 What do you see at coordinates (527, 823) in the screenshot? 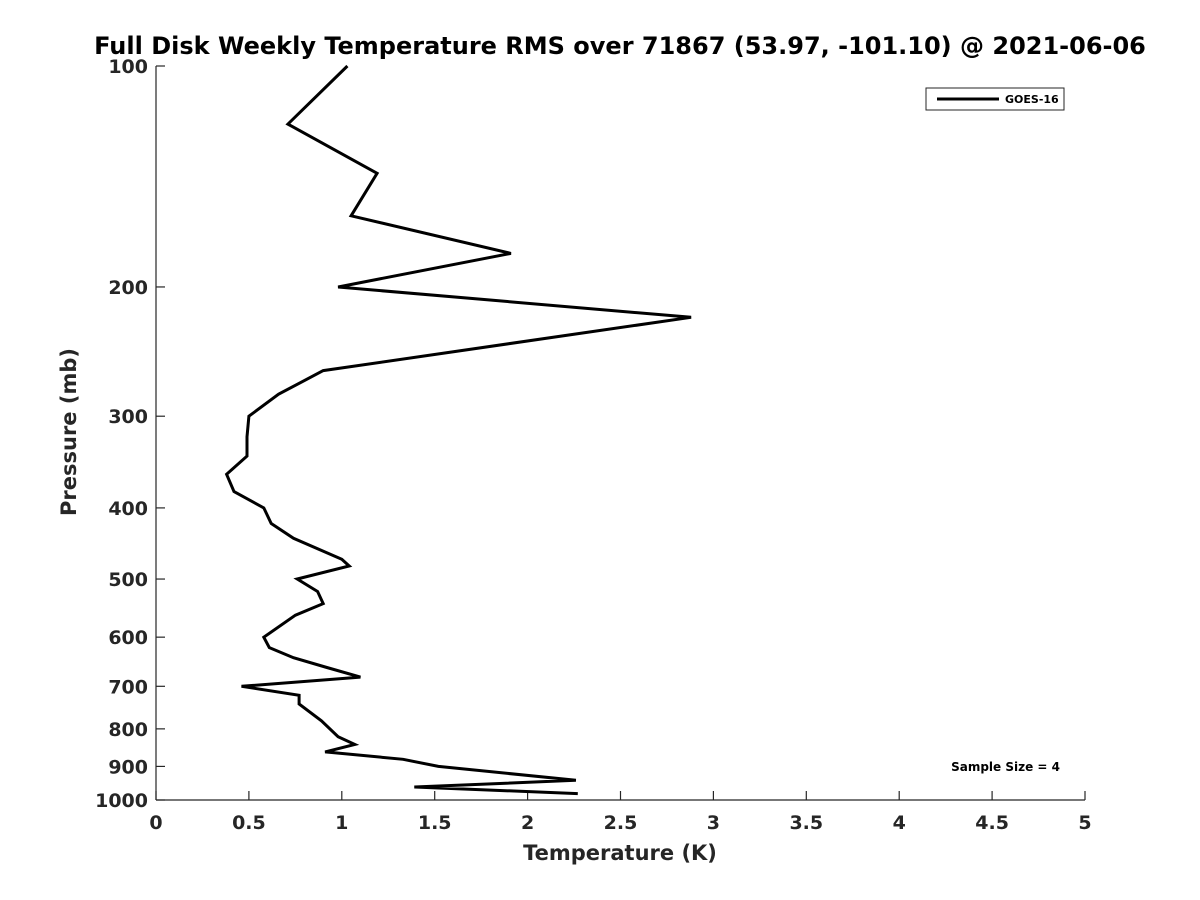
I see `x-tick-label: 2` at bounding box center [527, 823].